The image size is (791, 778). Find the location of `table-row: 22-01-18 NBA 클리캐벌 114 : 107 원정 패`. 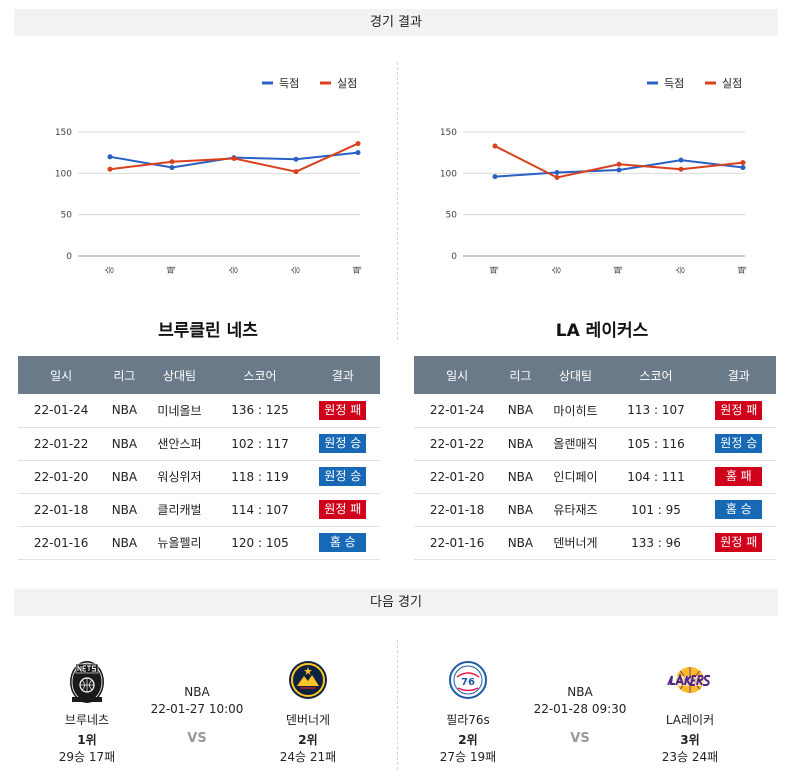

table-row: 22-01-18 NBA 클리캐벌 114 : 107 원정 패 is located at coordinates (199, 510).